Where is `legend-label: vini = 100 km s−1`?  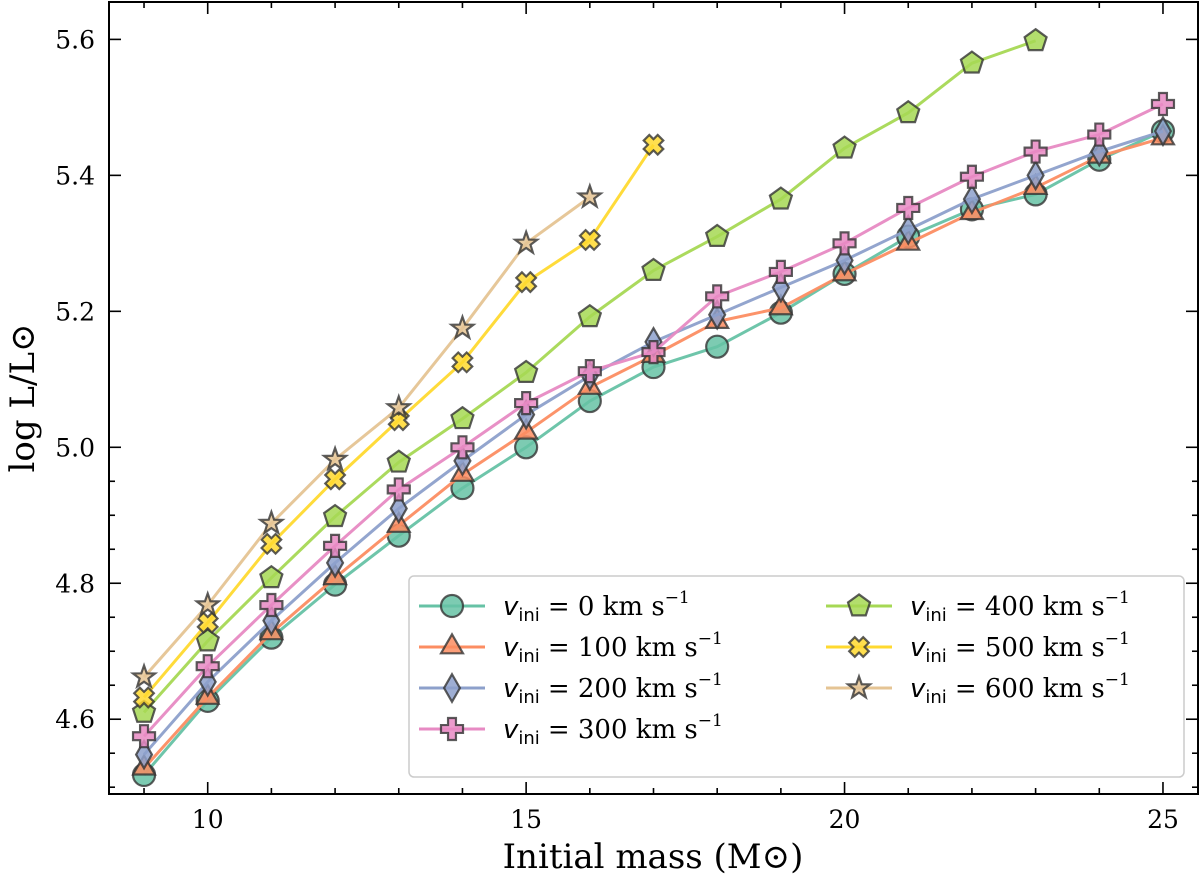
legend-label: vini = 100 km s−1 is located at coordinates (613, 648).